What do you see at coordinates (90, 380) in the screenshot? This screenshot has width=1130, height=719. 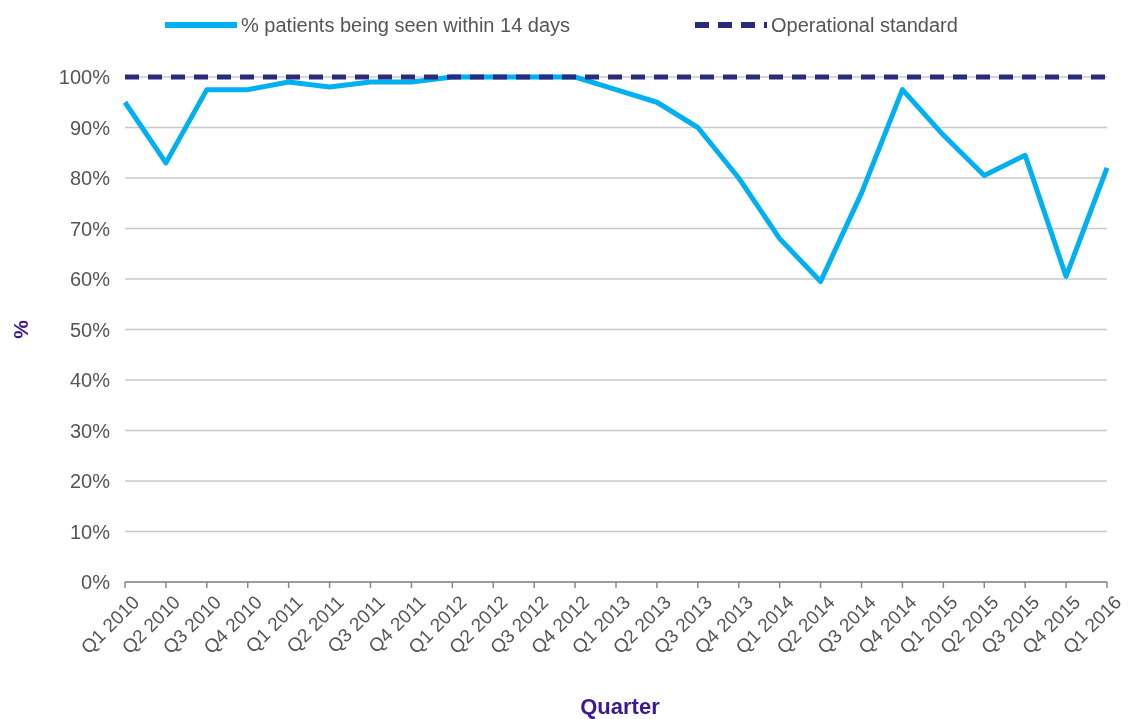 I see `y-tick-label: 40%` at bounding box center [90, 380].